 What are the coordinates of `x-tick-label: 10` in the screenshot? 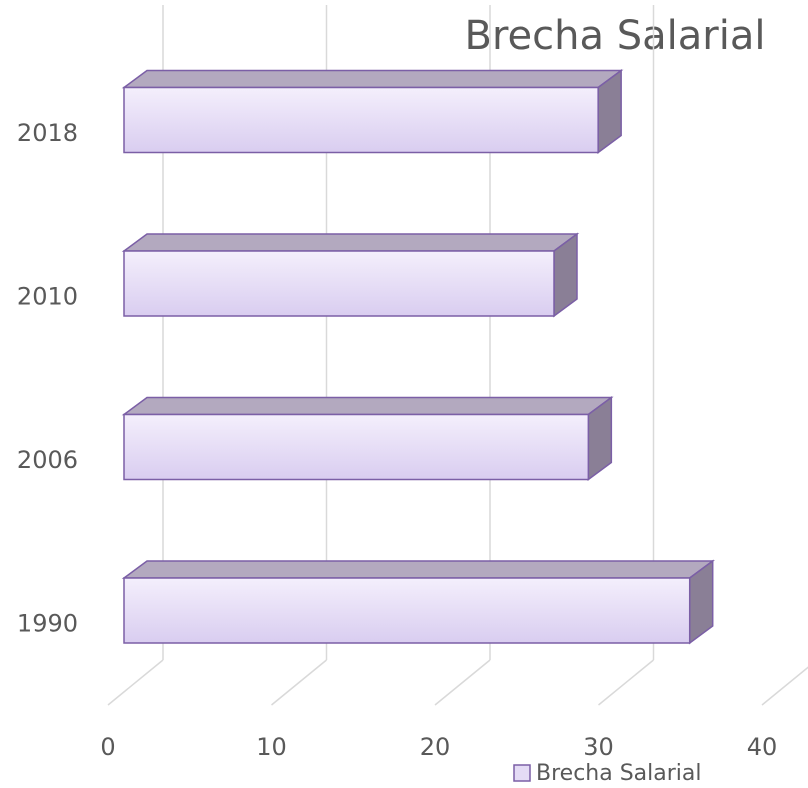 It's located at (271, 747).